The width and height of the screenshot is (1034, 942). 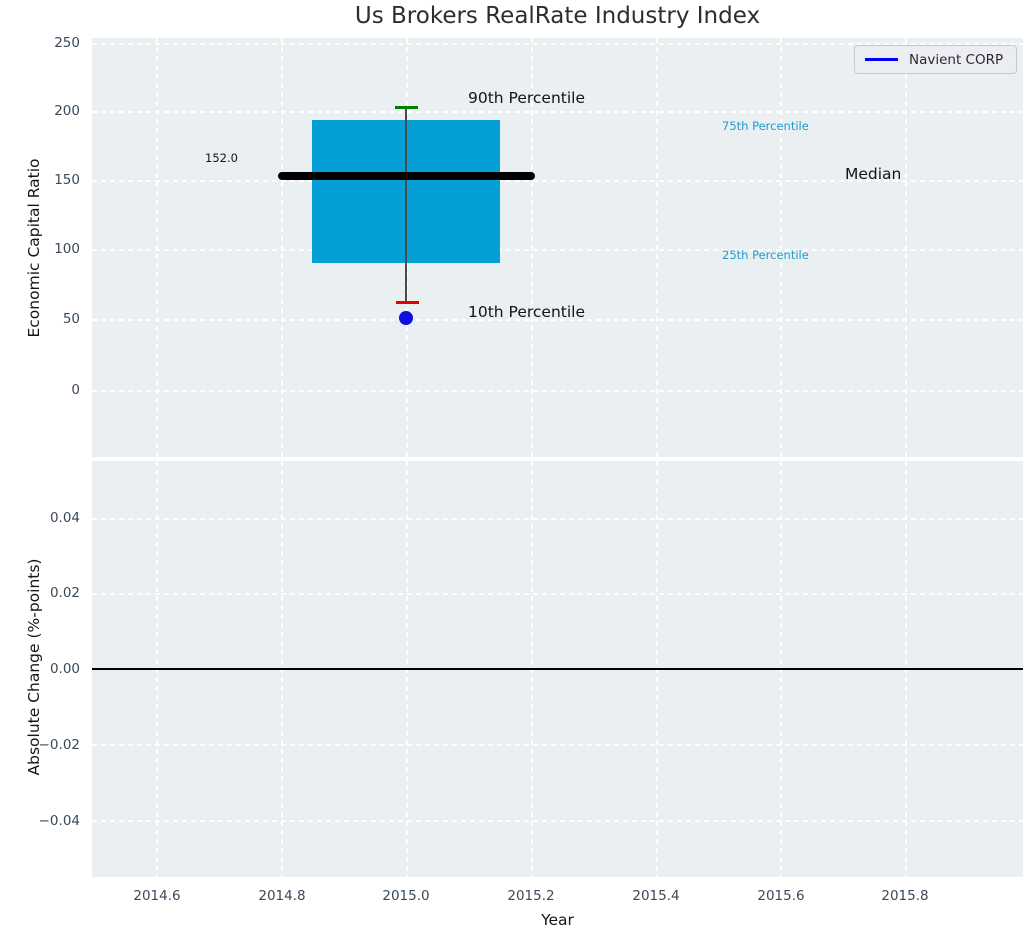 I want to click on p10-annotation: 10th Percentile, so click(x=527, y=312).